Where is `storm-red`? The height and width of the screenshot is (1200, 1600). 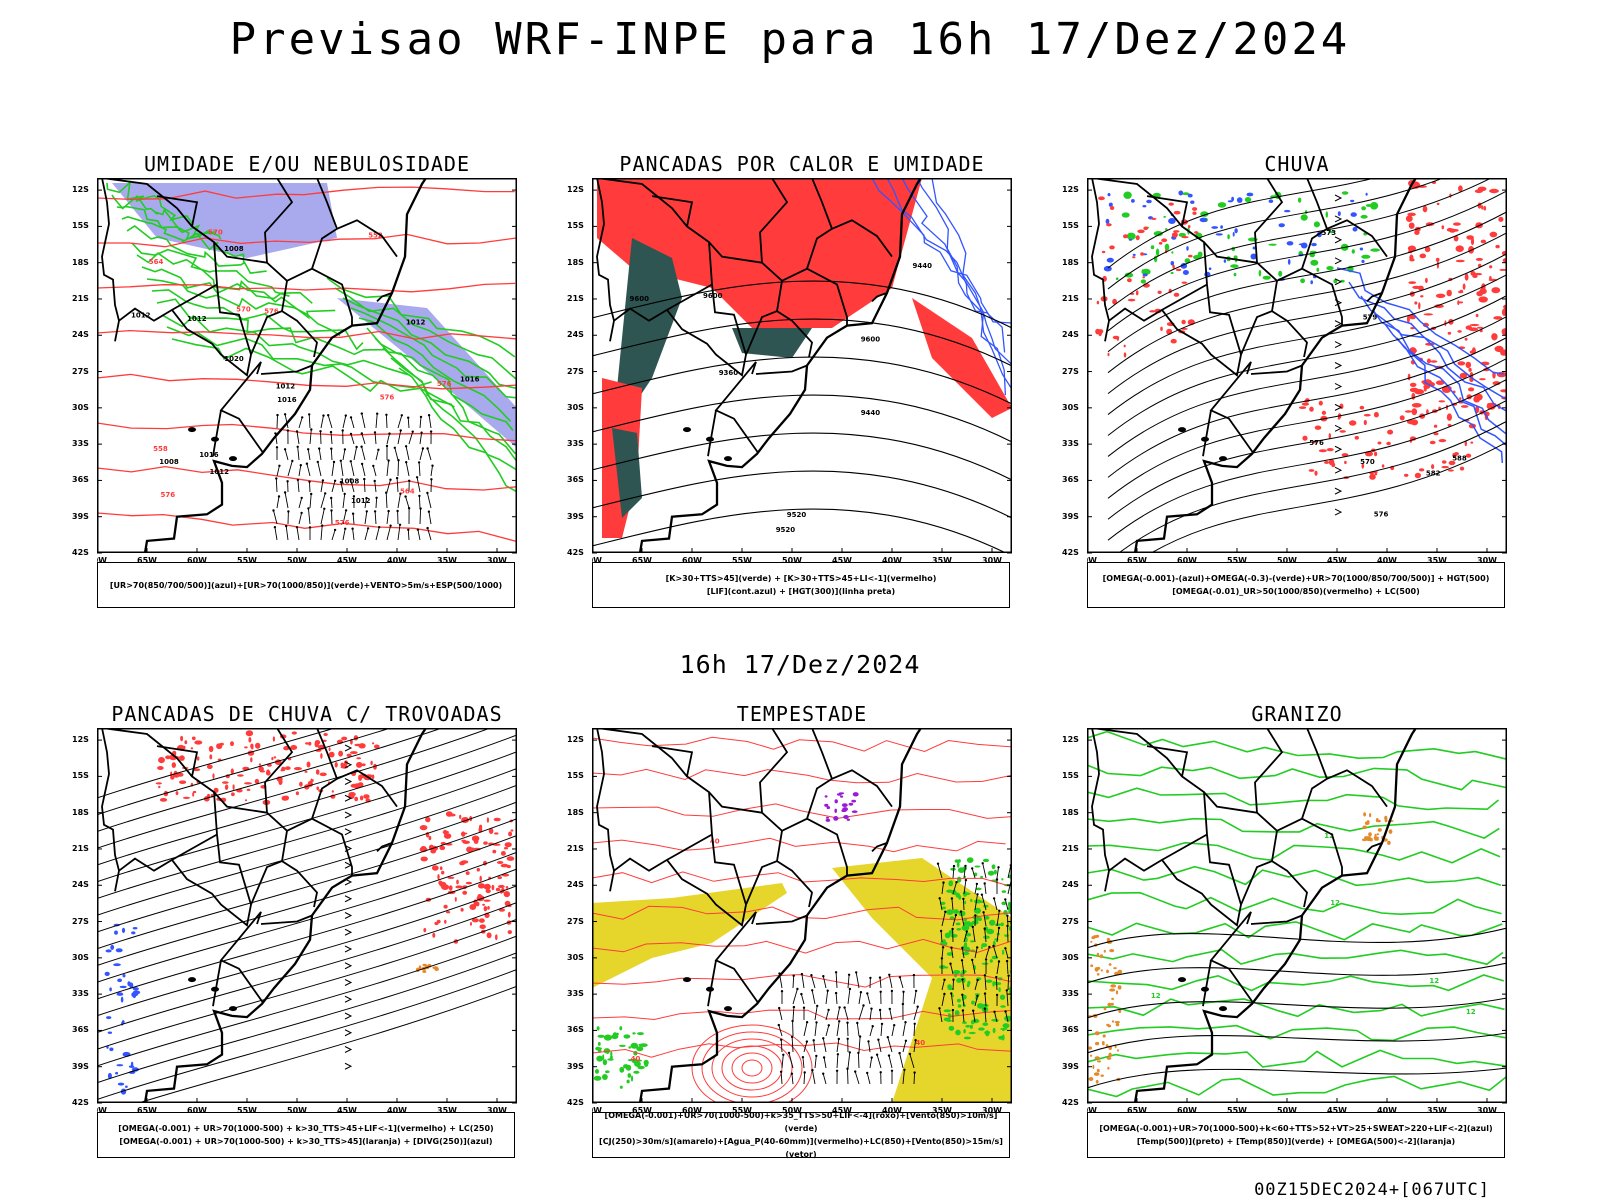 storm-red is located at coordinates (267, 768).